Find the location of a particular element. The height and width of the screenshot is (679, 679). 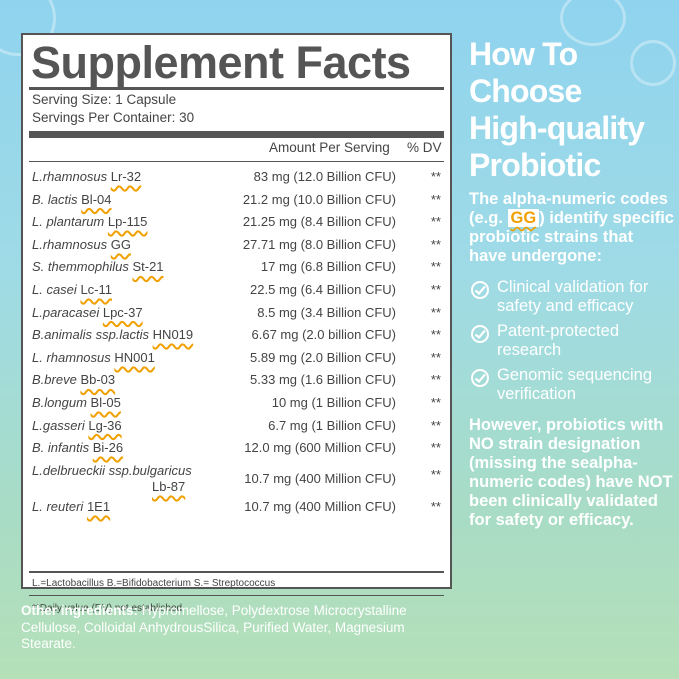

strain-name: L.gasseri Lg-36 is located at coordinates (77, 425).